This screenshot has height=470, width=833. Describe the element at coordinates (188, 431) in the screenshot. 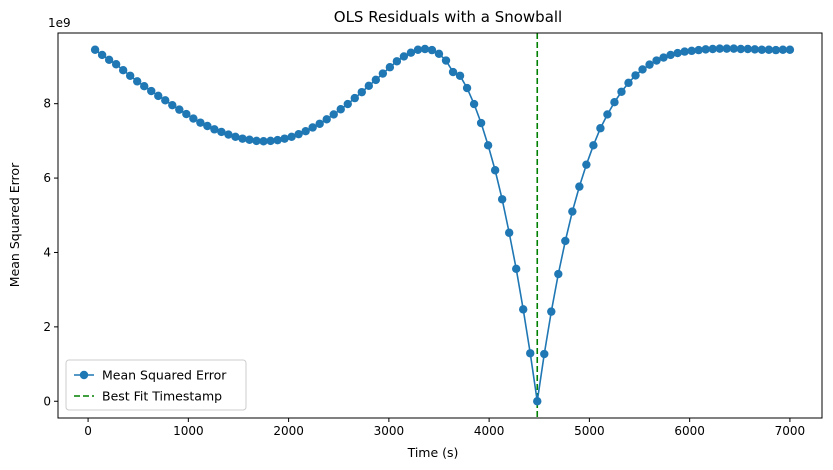

I see `x-tick-label: 1000` at that location.